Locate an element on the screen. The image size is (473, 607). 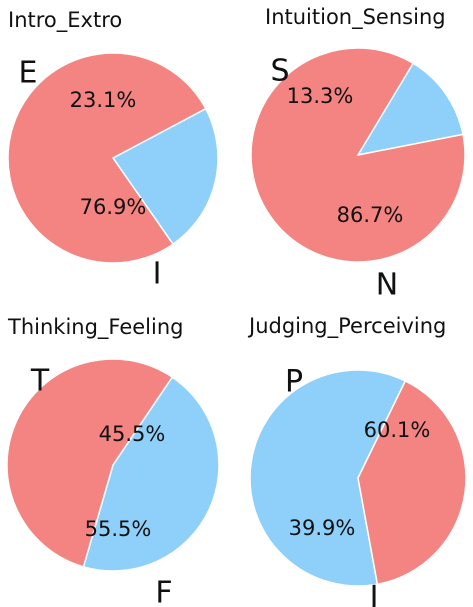
slice-category-label: F is located at coordinates (163, 591).